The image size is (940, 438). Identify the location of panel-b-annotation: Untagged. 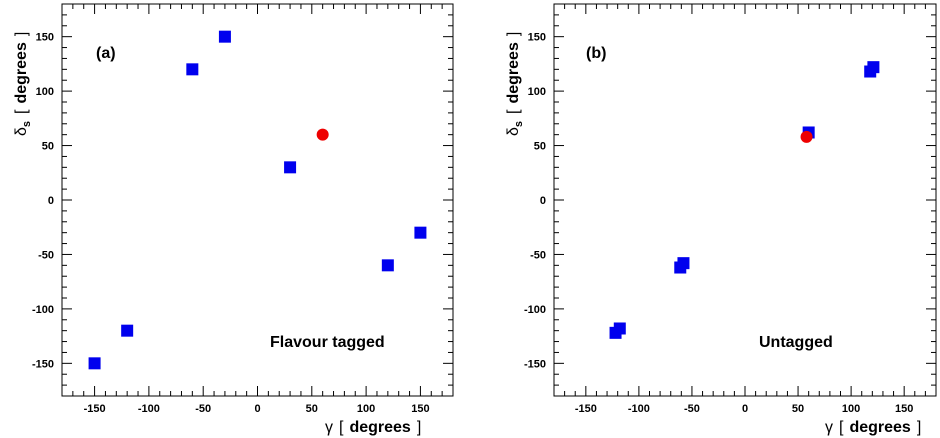
(796, 342).